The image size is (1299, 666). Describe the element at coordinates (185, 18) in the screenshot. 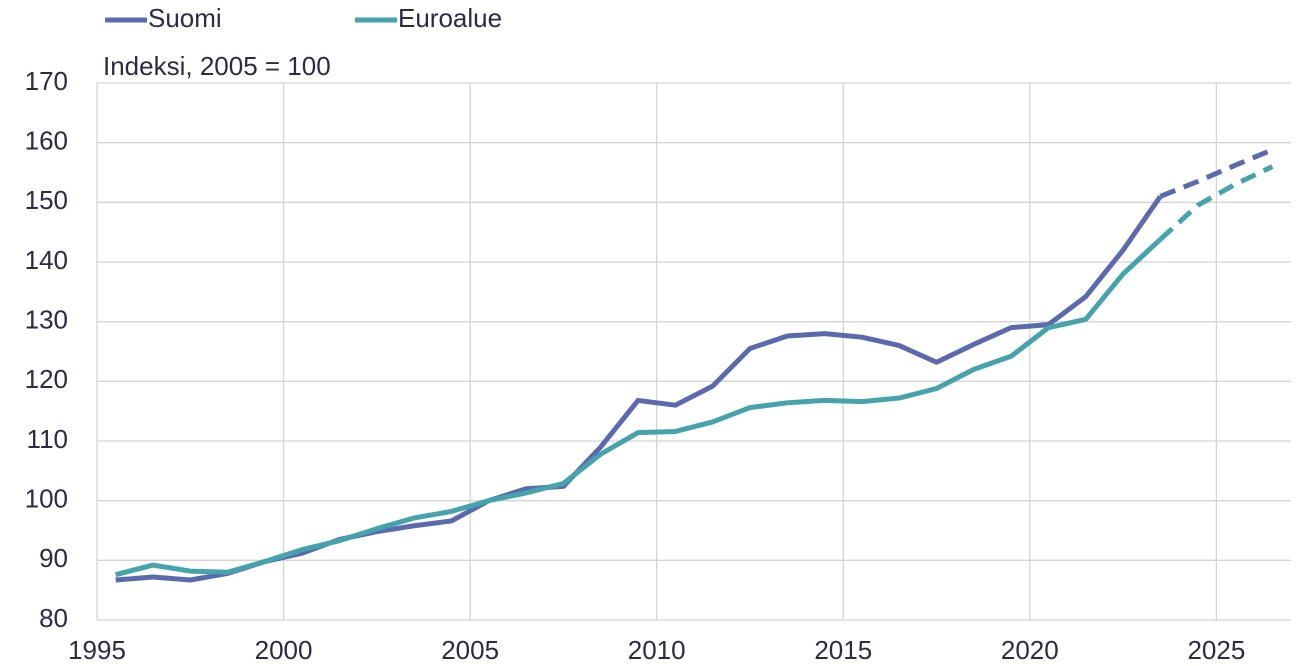

I see `legend-label: Suomi` at that location.